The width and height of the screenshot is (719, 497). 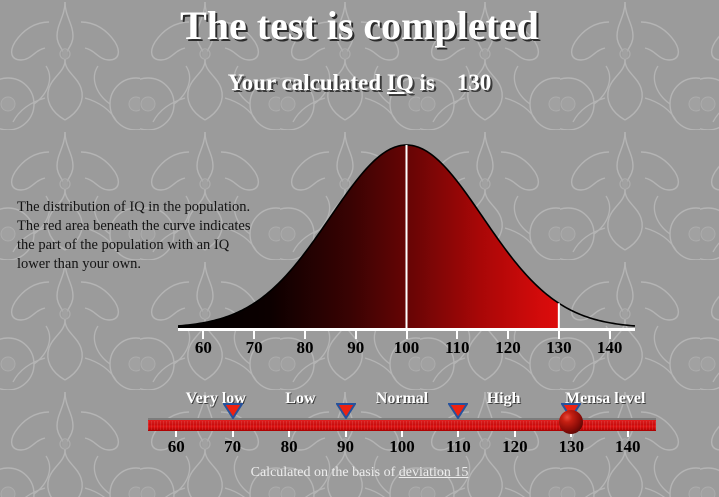 What do you see at coordinates (176, 446) in the screenshot?
I see `scale-tick-label-60: 60` at bounding box center [176, 446].